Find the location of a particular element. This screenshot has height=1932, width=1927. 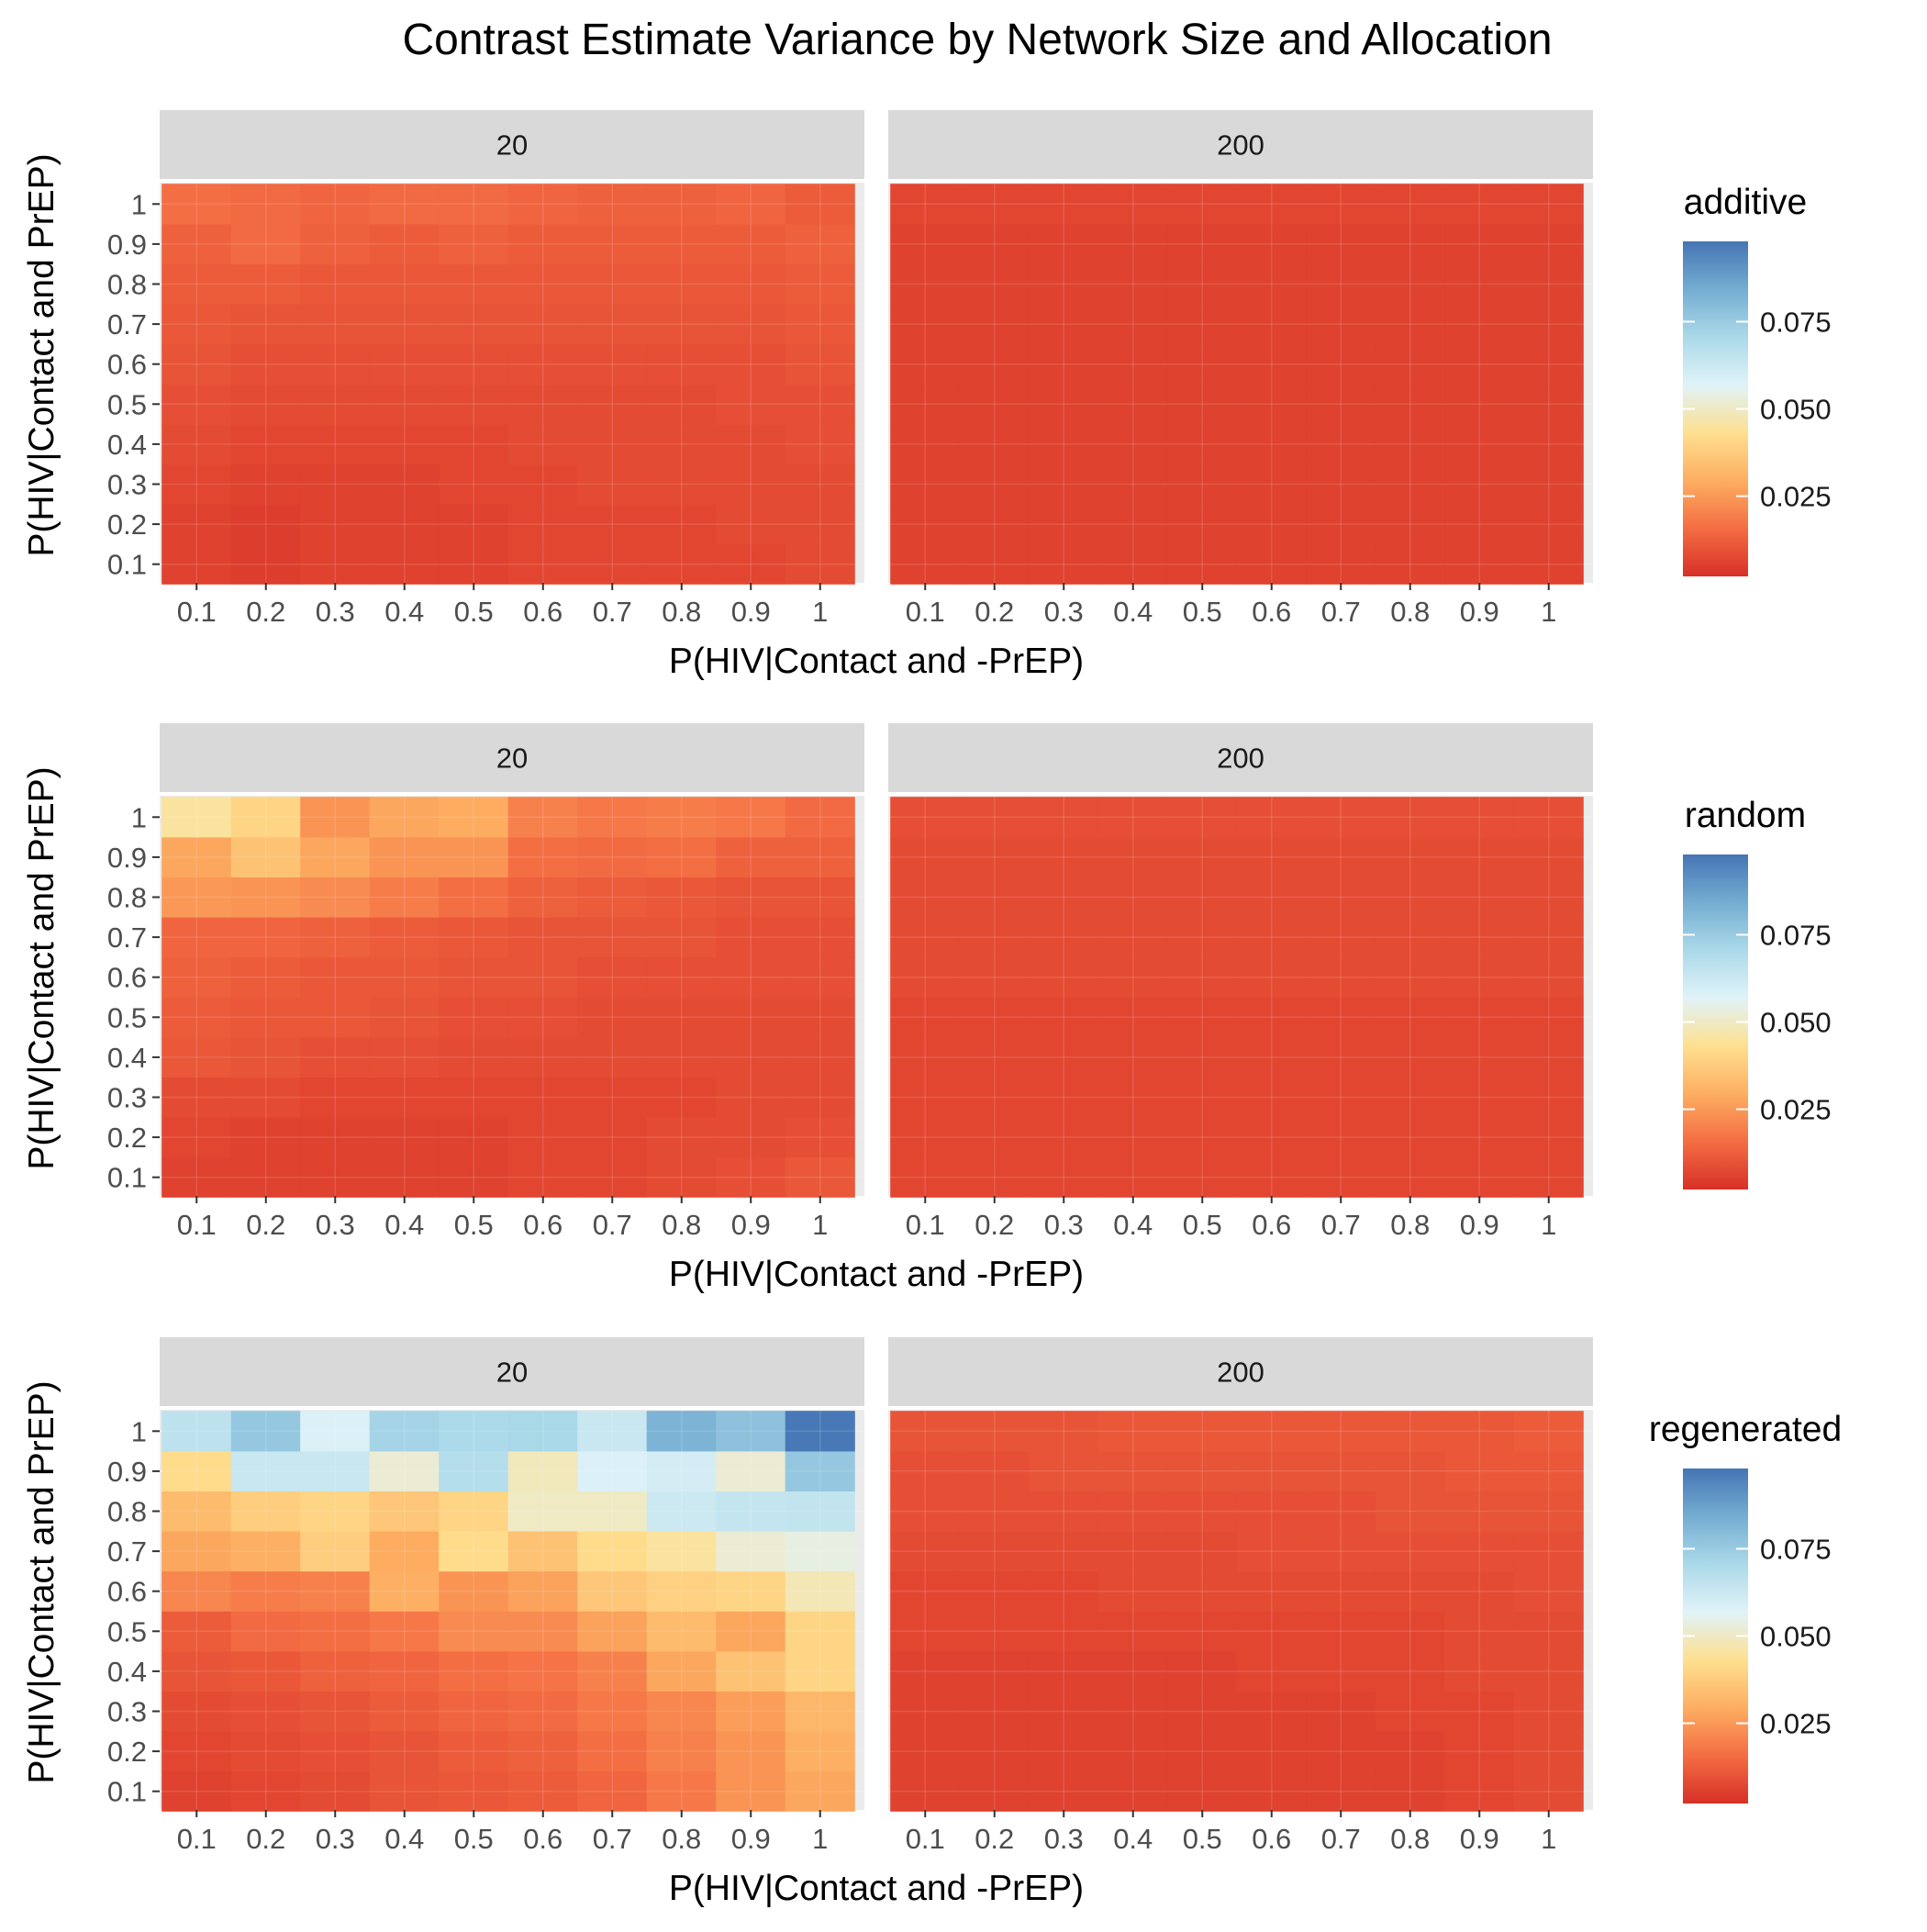

y-tick-label: 0.4 is located at coordinates (127, 1672).